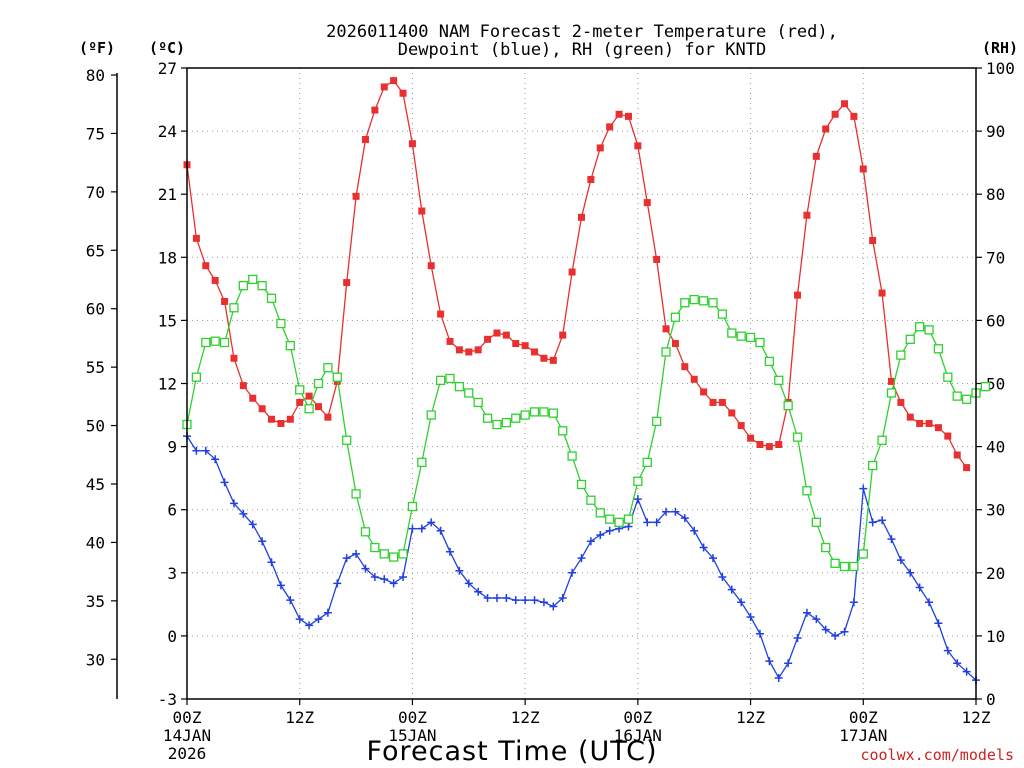 This screenshot has height=768, width=1024. What do you see at coordinates (172, 447) in the screenshot?
I see `celsius-tick-label: 9` at bounding box center [172, 447].